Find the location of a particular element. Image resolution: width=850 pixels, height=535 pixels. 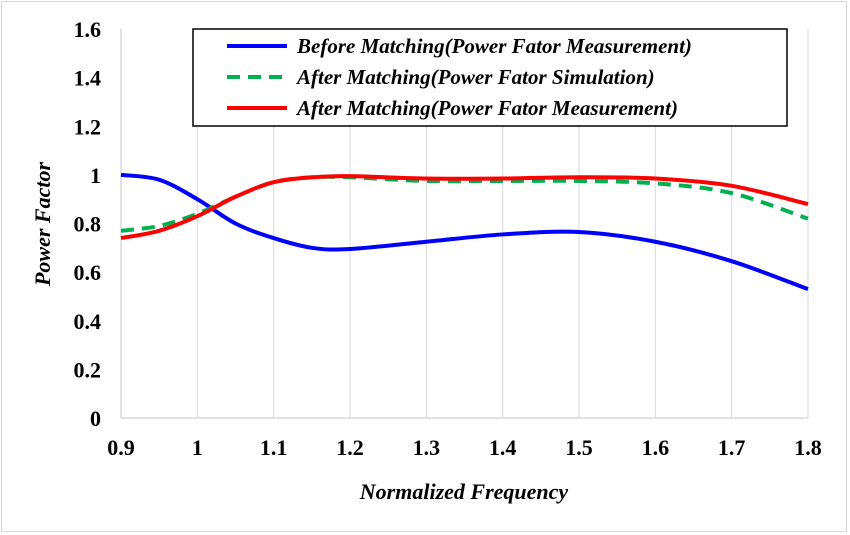

x-tick-label: 1.2 is located at coordinates (350, 447).